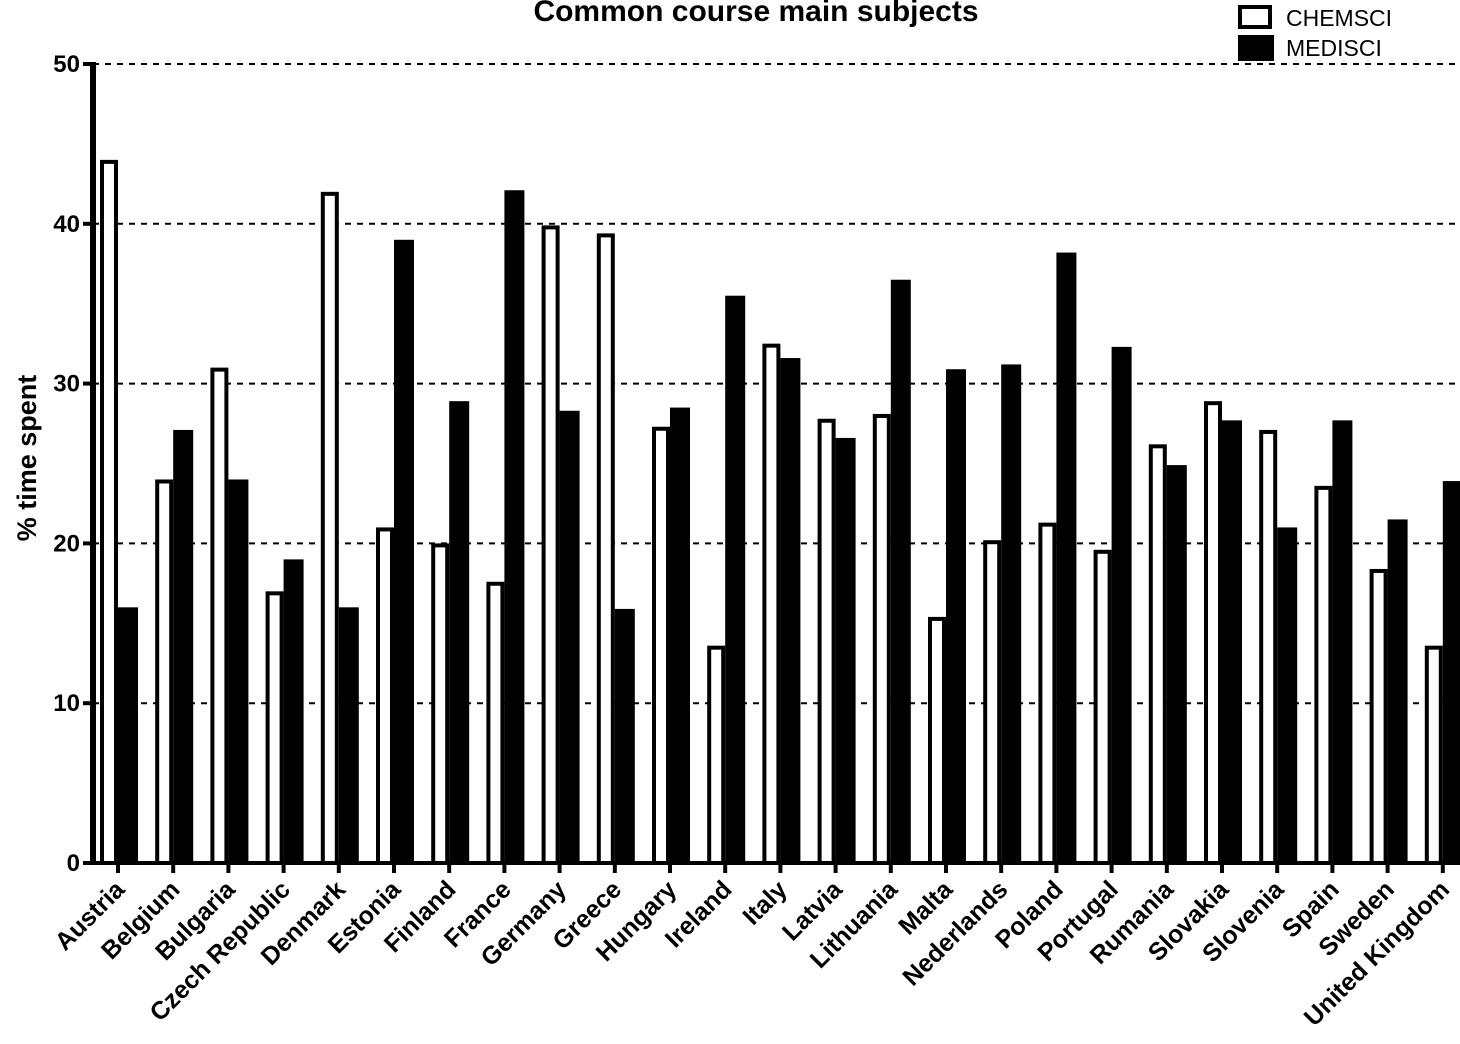 This screenshot has height=1044, width=1460. Describe the element at coordinates (1315, 33) in the screenshot. I see `legend: CHEMSCI MEDISCI` at that location.